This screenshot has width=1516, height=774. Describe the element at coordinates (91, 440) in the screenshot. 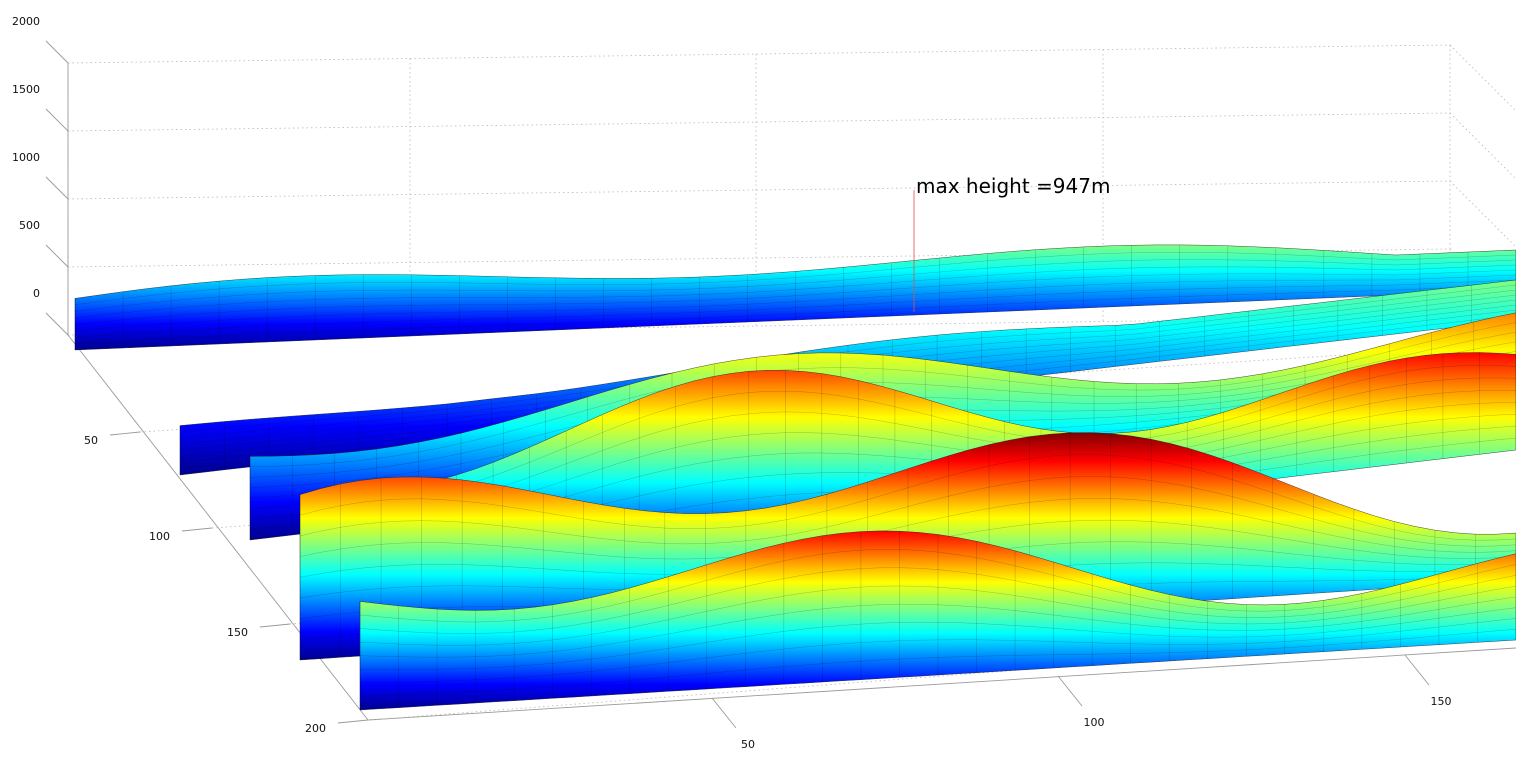

I see `y-tick-label: 50` at that location.